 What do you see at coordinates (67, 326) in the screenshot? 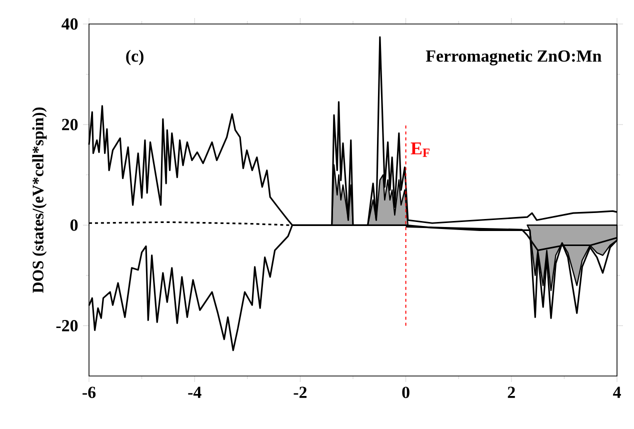
I see `y-tick-label: -20` at bounding box center [67, 326].